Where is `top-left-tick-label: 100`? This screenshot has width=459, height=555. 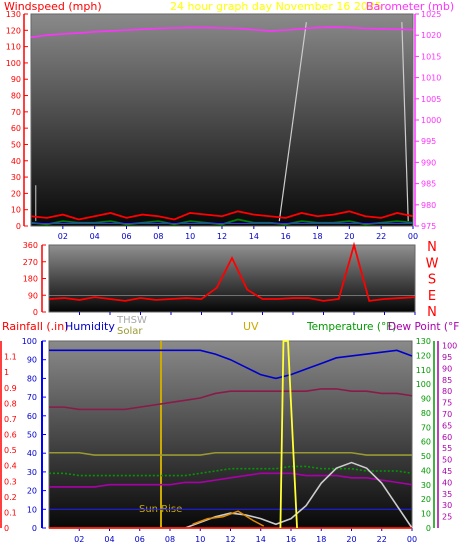 top-left-tick-label: 100 is located at coordinates (13, 63).